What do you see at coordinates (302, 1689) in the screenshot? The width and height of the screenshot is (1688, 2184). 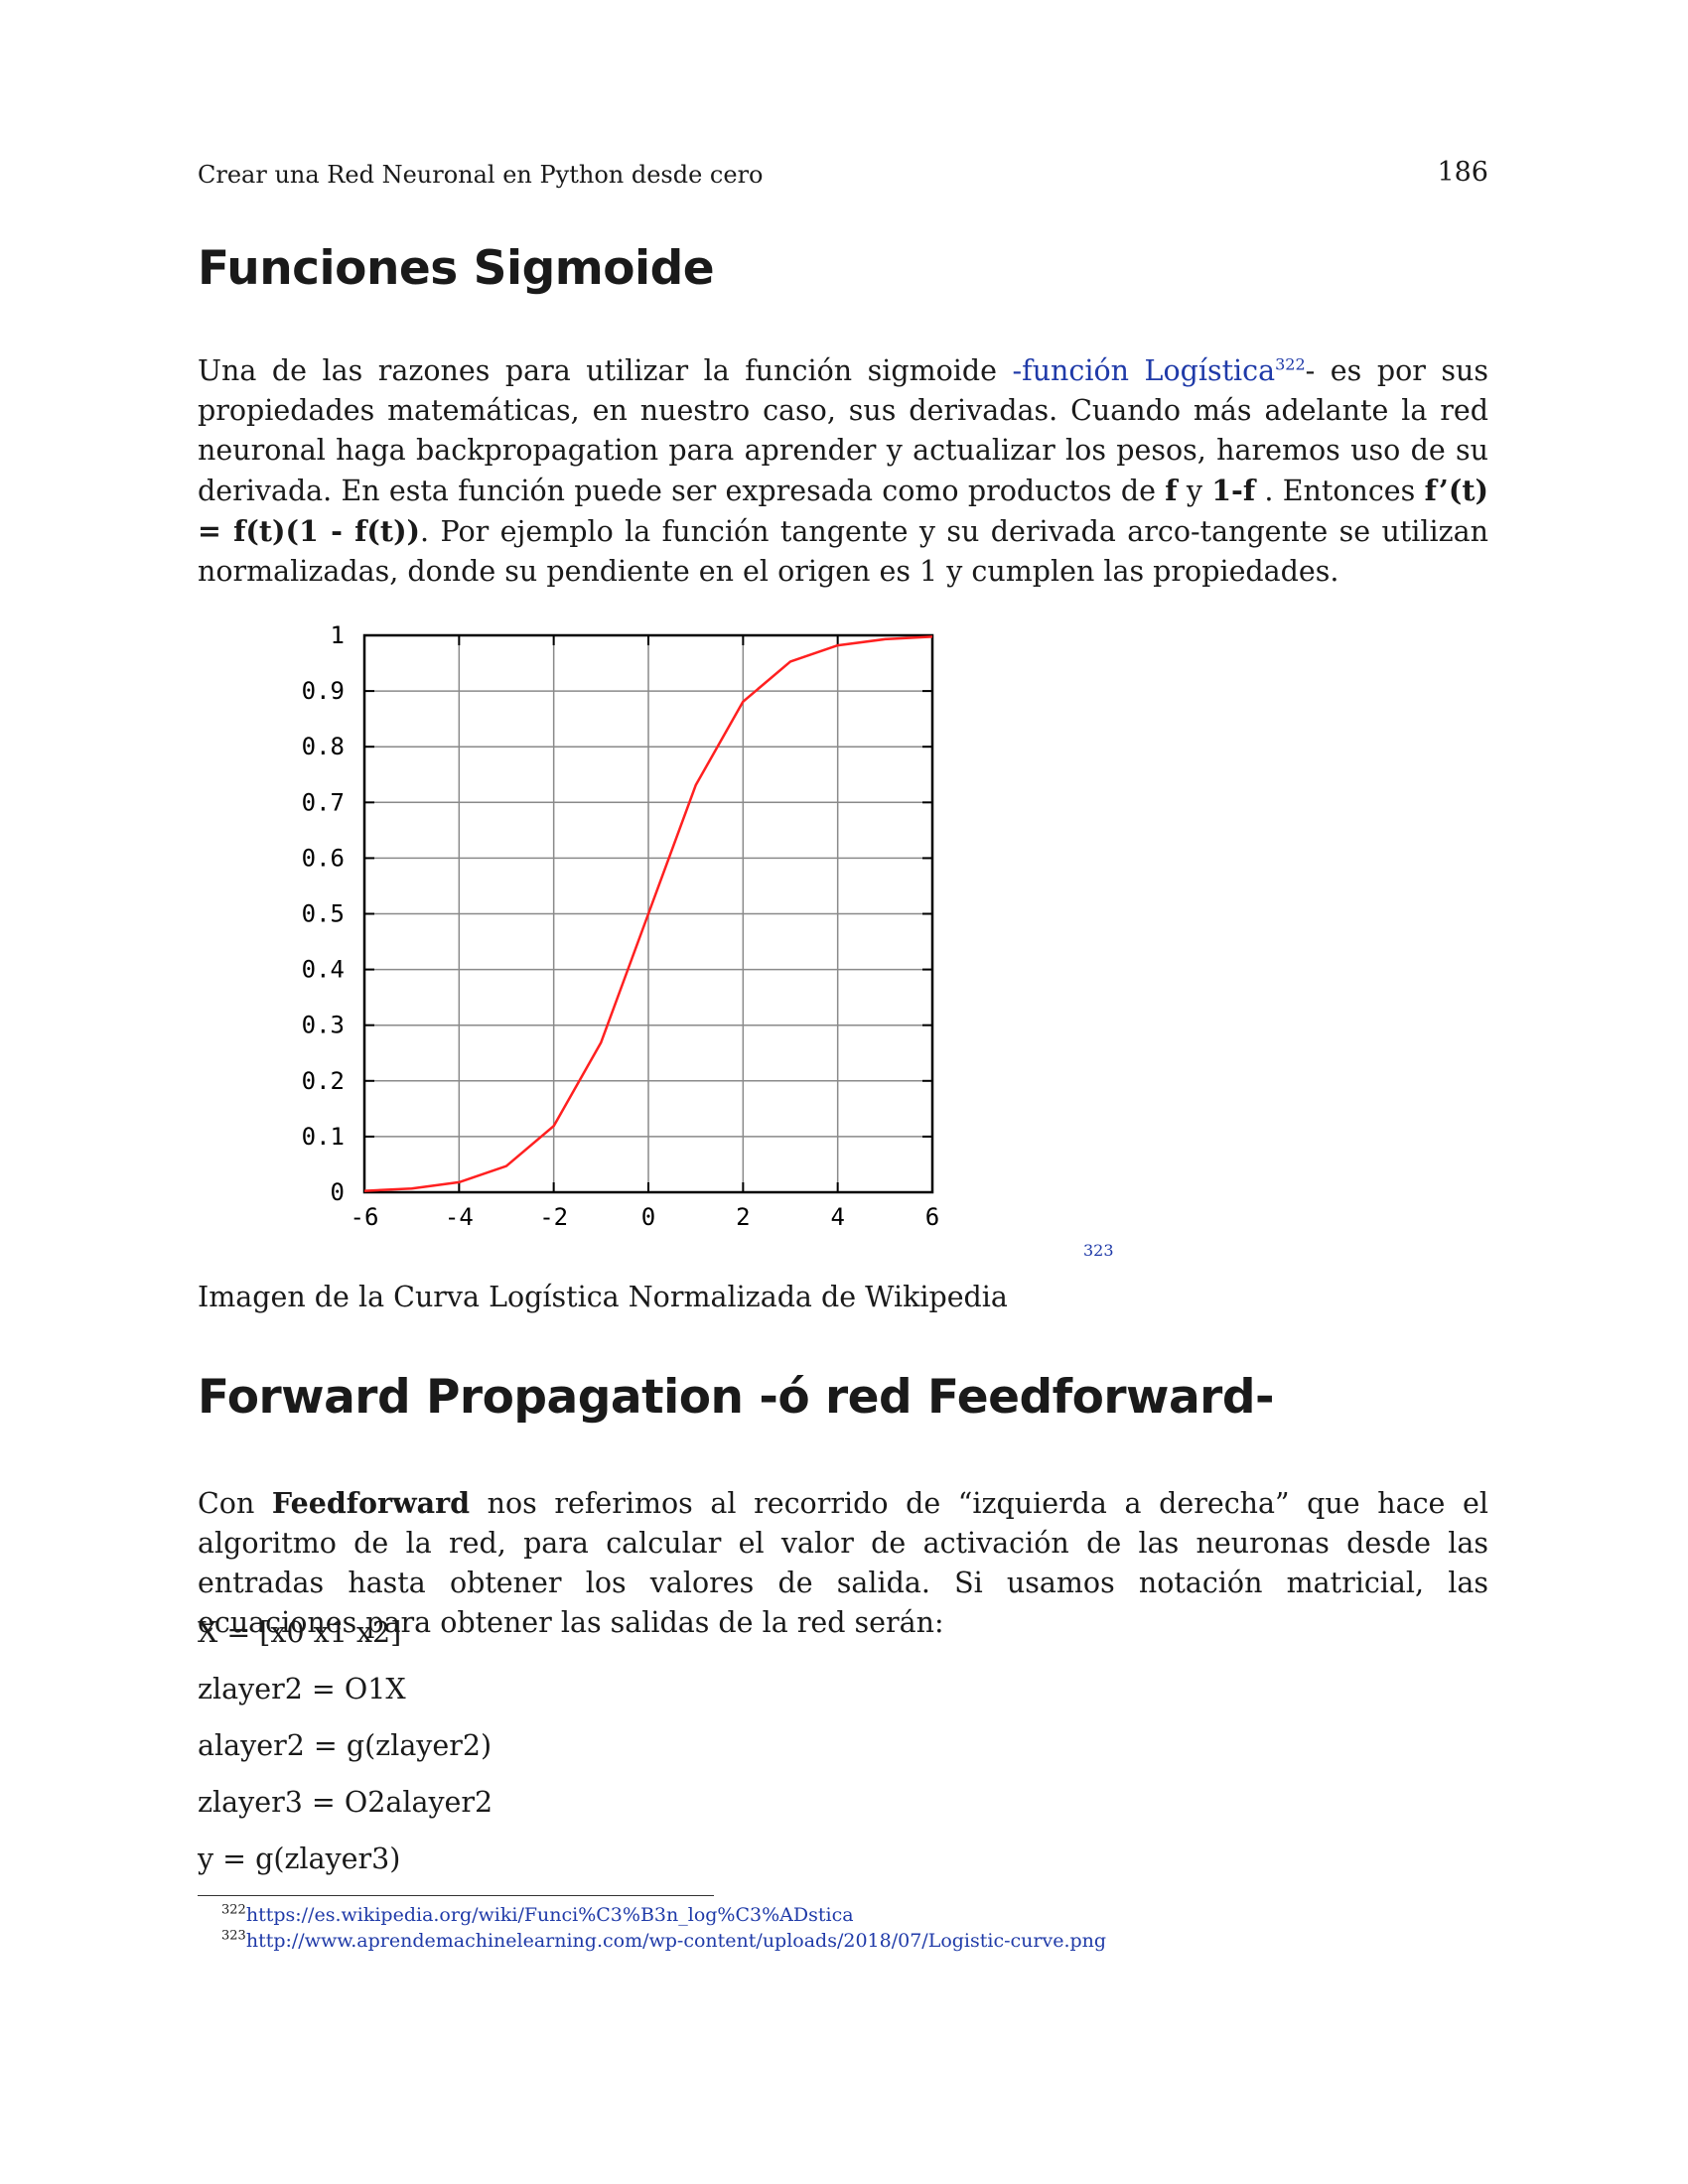 I see `equation: zlayer2 = O1X` at bounding box center [302, 1689].